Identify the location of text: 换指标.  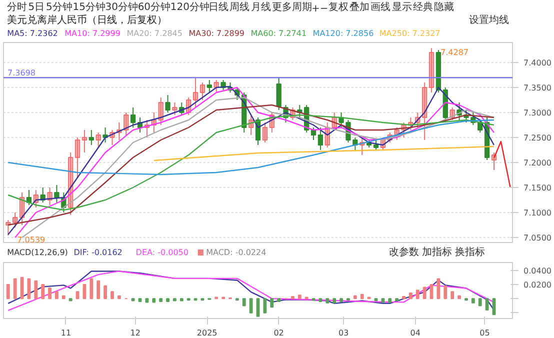
(469, 252).